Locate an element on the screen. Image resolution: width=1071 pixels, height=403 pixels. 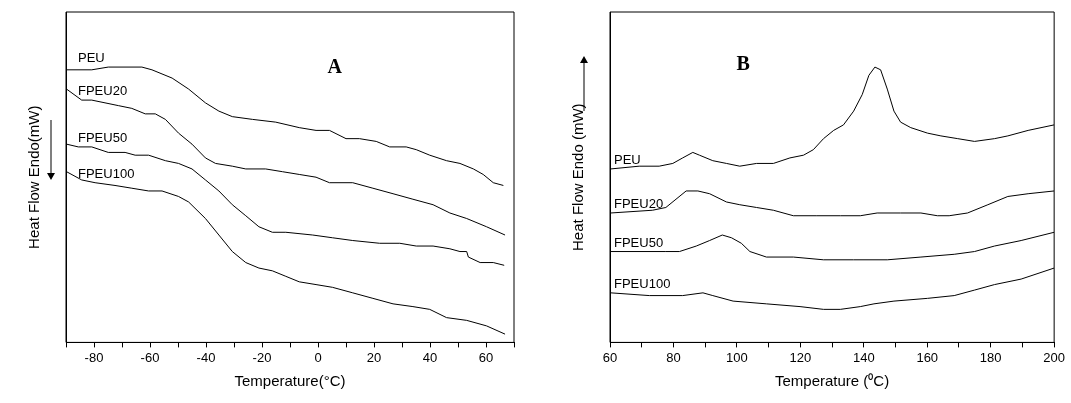
x-tick-label: -60 is located at coordinates (150, 357).